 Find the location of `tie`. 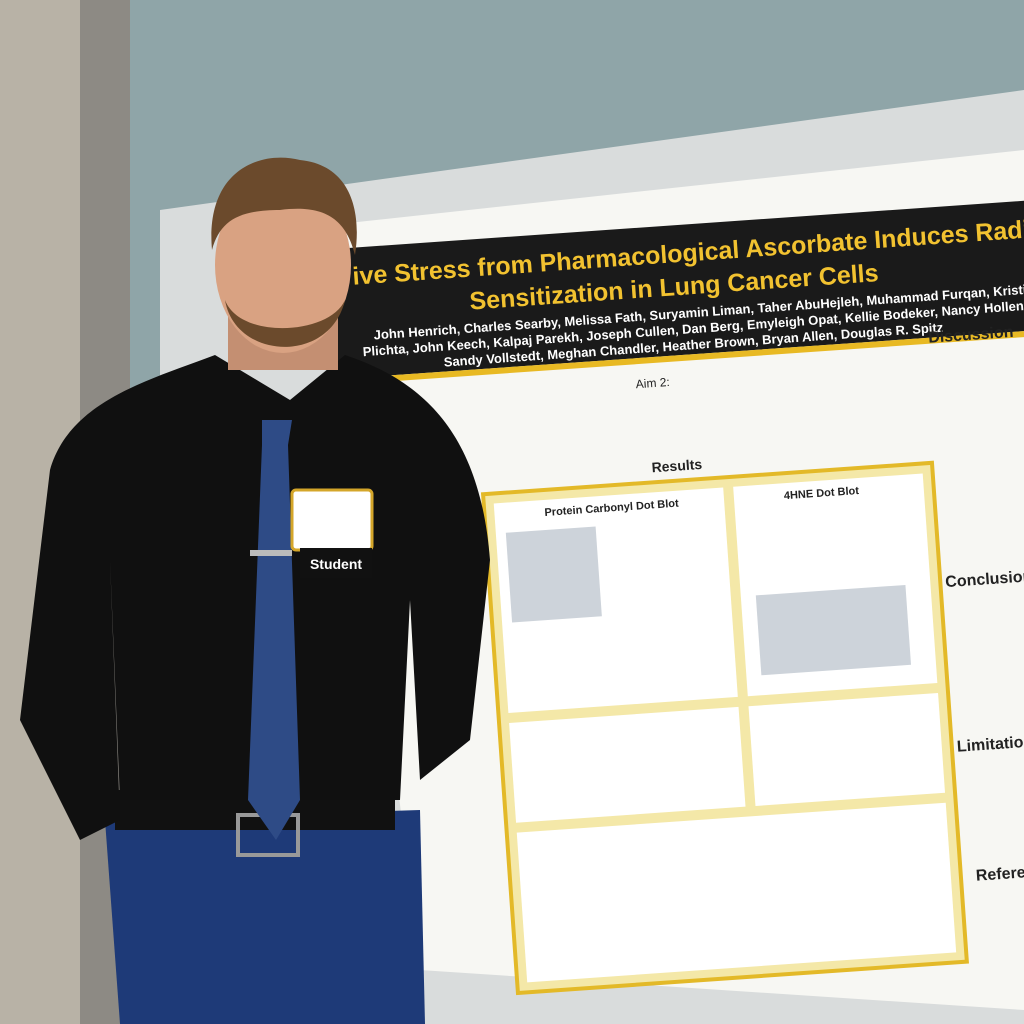

tie is located at coordinates (274, 630).